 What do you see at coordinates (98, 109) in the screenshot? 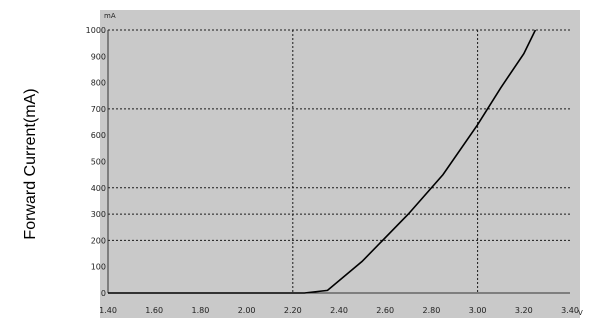
I see `y-tick-label: 700` at bounding box center [98, 109].